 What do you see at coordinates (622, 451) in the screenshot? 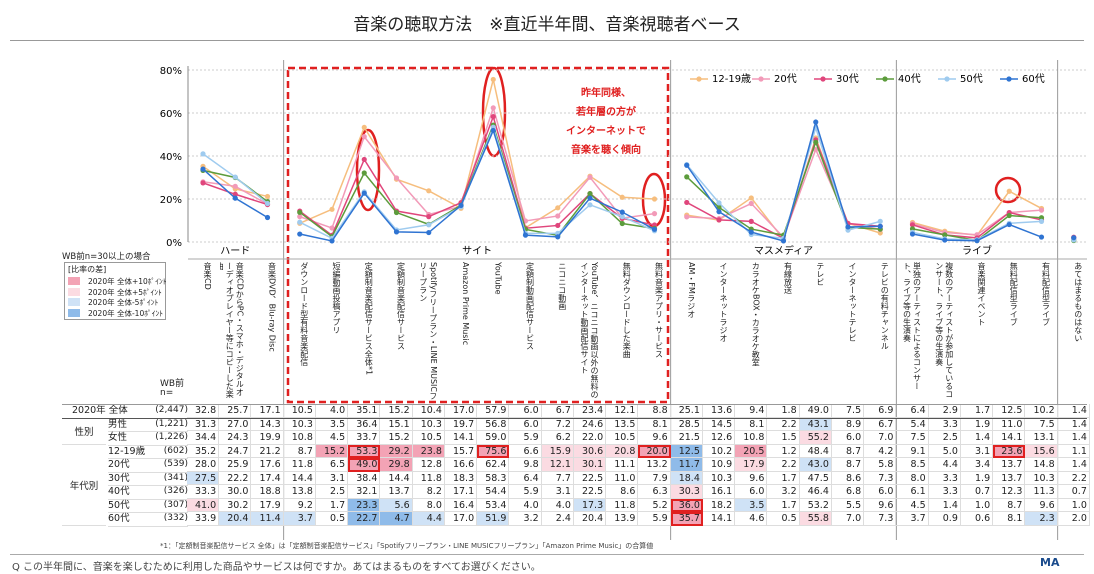
I see `table-cell: 20.8` at bounding box center [622, 451].